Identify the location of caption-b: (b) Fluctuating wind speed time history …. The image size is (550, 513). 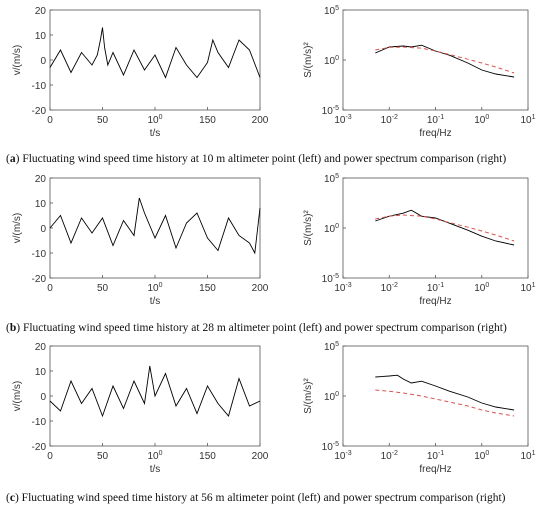
(278, 328).